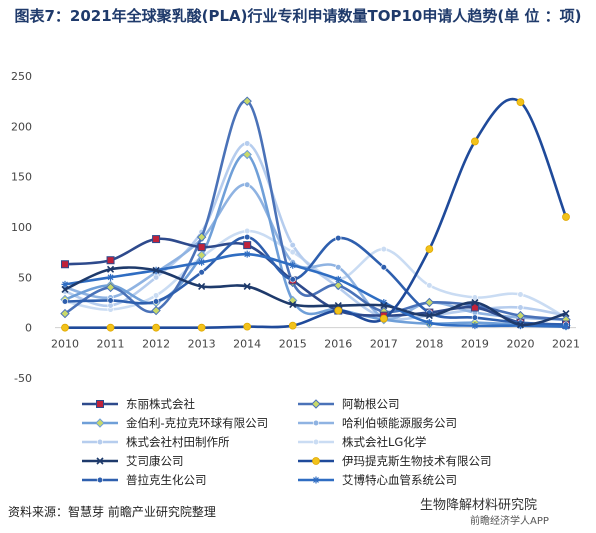 Image resolution: width=596 pixels, height=533 pixels. Describe the element at coordinates (166, 480) in the screenshot. I see `legend-label: 普拉克生化公司` at that location.